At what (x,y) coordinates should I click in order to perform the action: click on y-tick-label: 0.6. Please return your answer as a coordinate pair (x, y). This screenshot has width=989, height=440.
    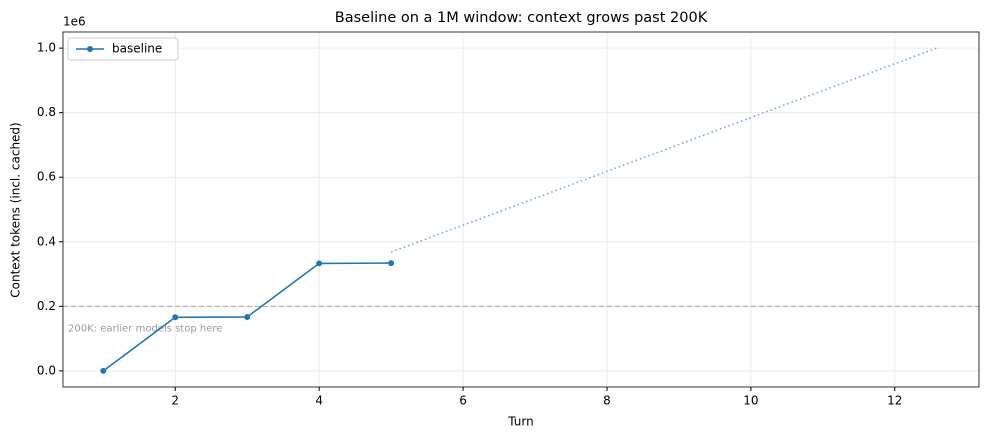
    Looking at the image, I should click on (46, 177).